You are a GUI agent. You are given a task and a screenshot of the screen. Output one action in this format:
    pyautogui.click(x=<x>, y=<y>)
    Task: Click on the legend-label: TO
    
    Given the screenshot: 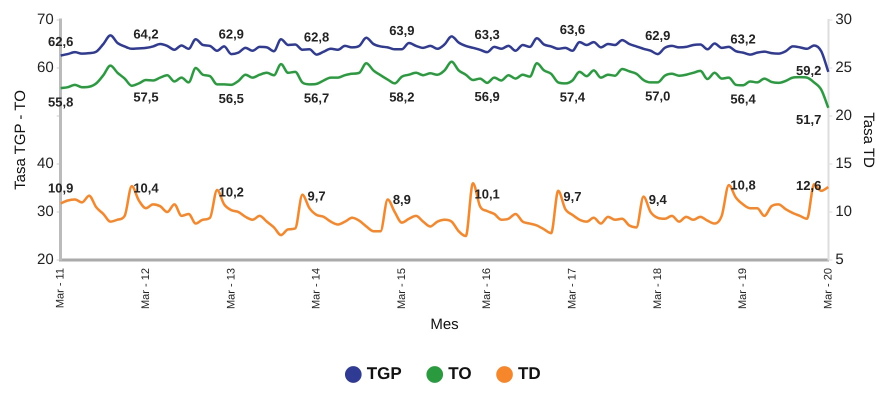 What is the action you would take?
    pyautogui.click(x=460, y=374)
    